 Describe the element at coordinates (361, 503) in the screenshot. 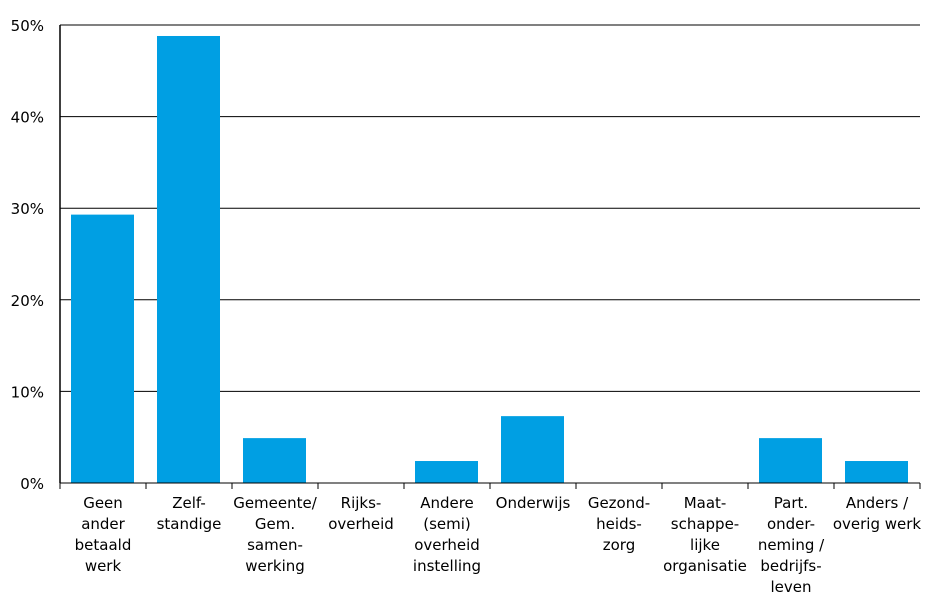

I see `x-category-label-line: Rijks-` at that location.